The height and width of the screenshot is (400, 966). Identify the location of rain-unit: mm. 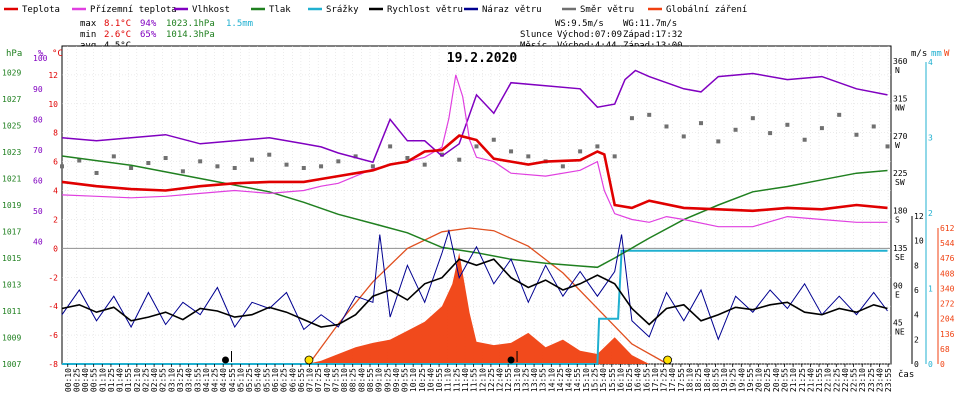
(936, 54).